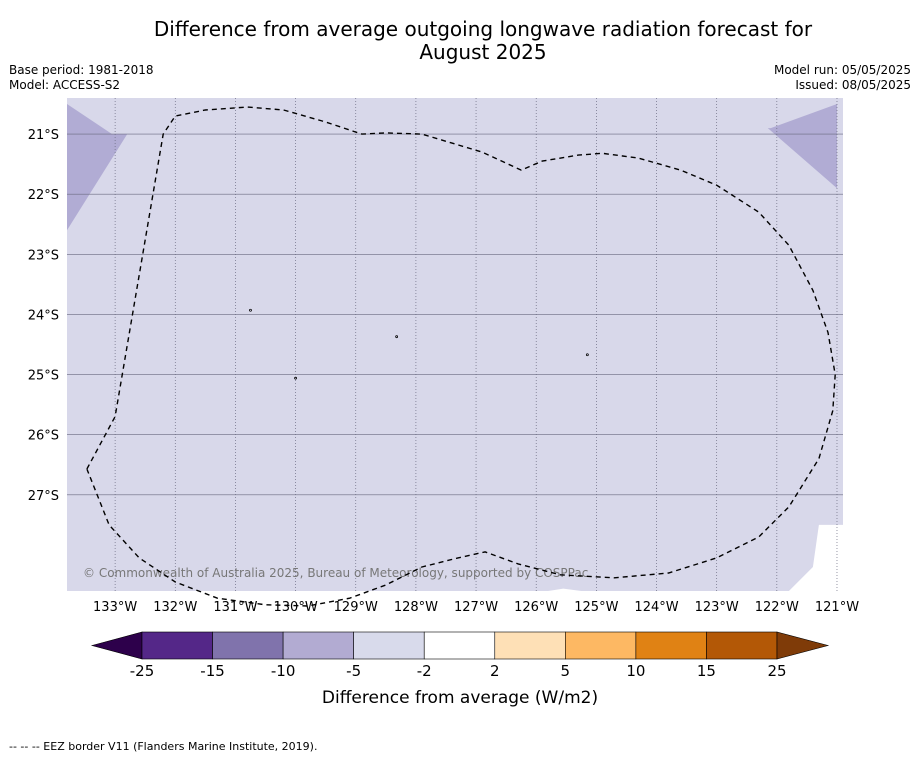 The image size is (919, 758). Describe the element at coordinates (116, 645) in the screenshot. I see `colorbar-under-arrow` at that location.